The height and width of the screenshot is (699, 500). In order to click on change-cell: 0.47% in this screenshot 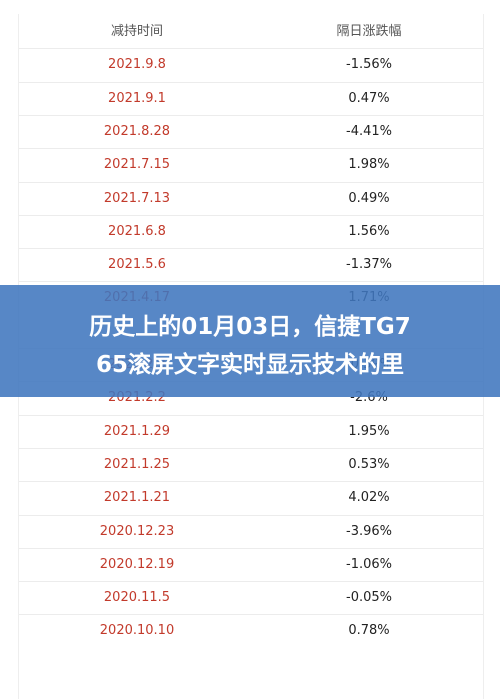, I will do `click(369, 98)`.